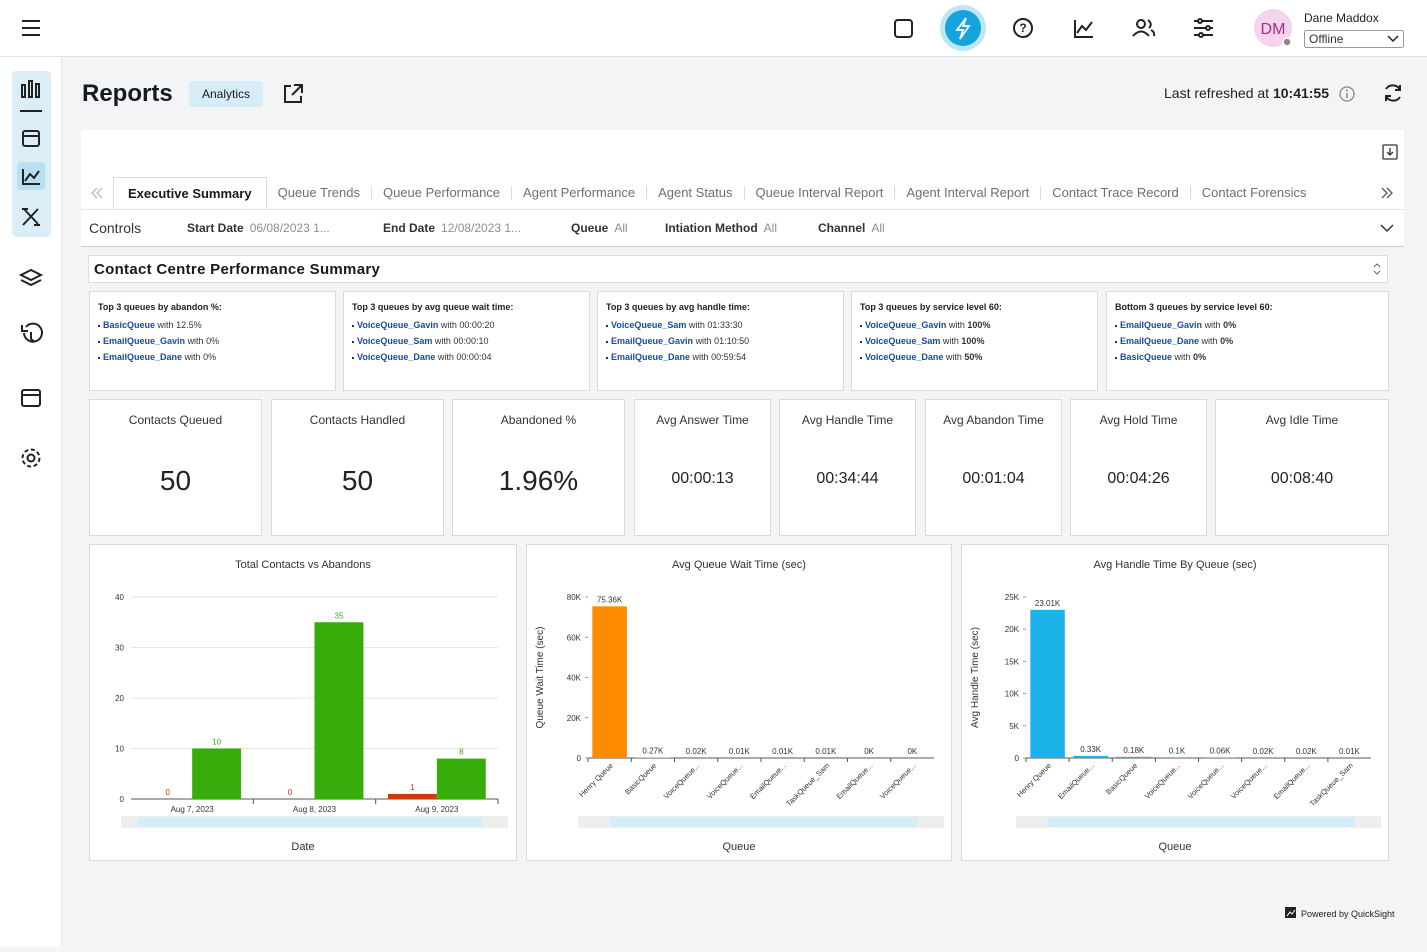  I want to click on tab: Agent Performance, so click(578, 193).